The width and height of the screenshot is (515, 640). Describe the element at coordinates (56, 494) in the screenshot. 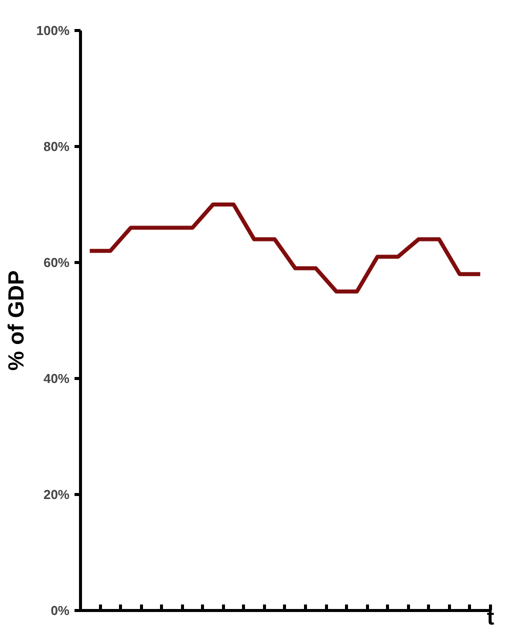

I see `y-tick-label: 20%` at that location.